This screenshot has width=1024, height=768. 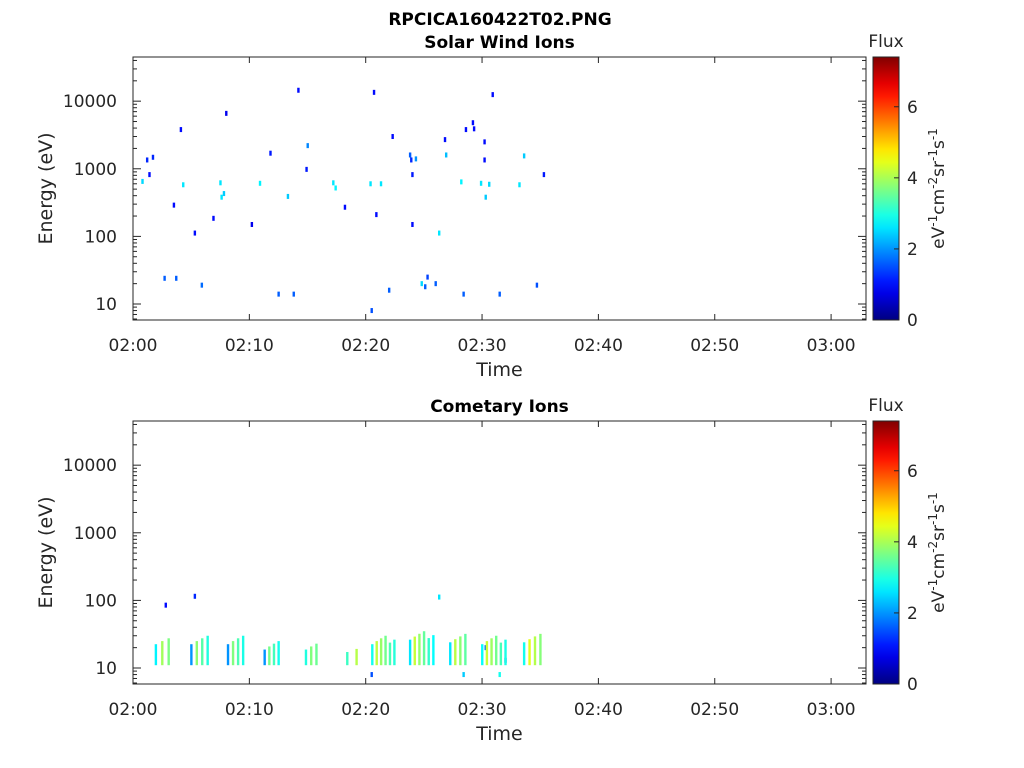 I want to click on x-tick-label: 02:00, so click(x=133, y=346).